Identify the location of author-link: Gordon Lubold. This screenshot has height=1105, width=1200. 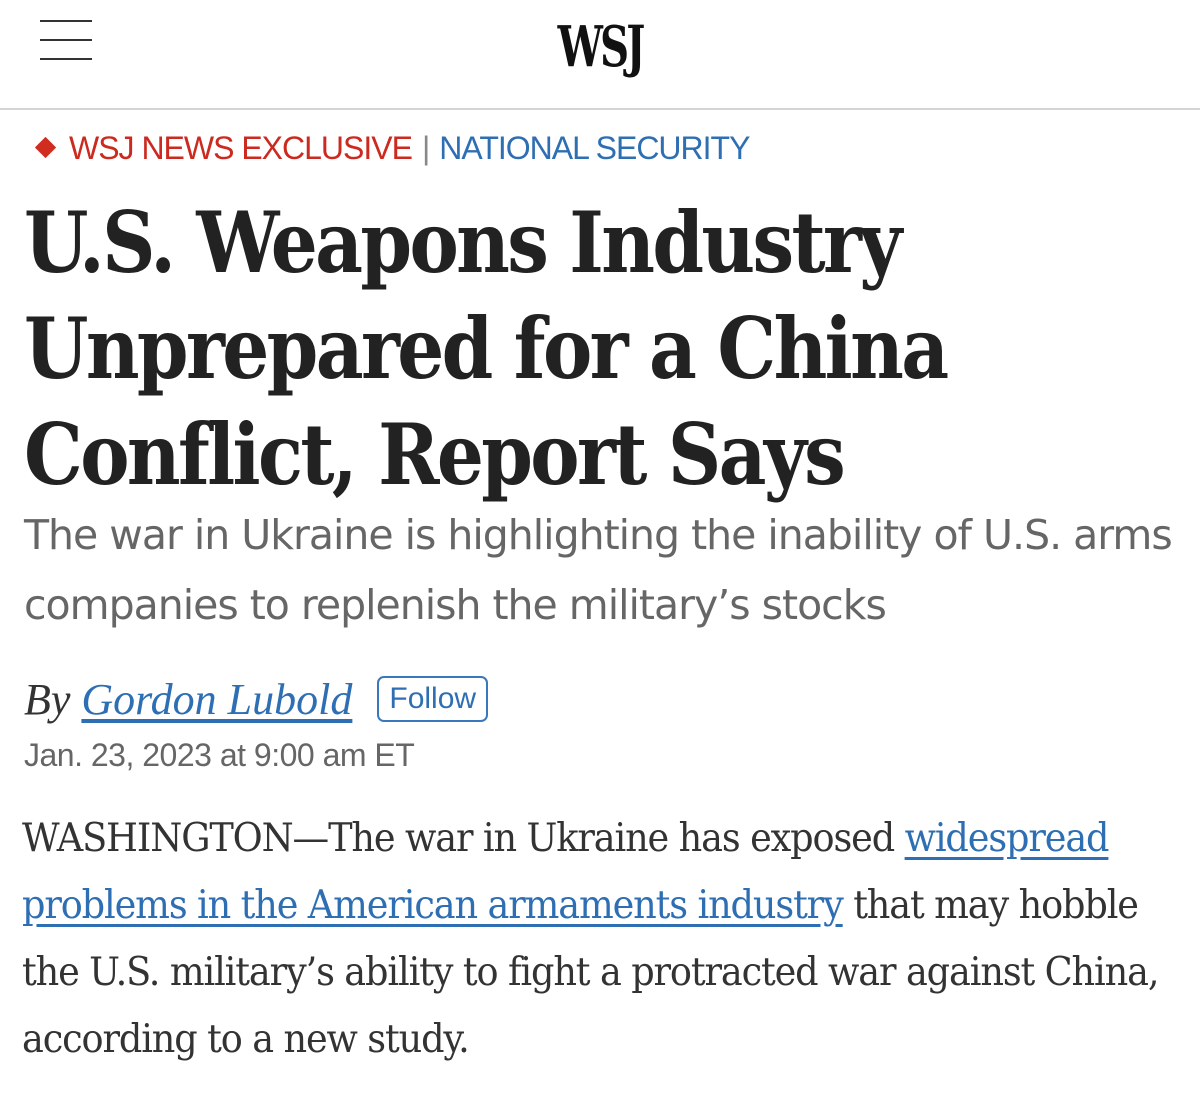
(217, 699).